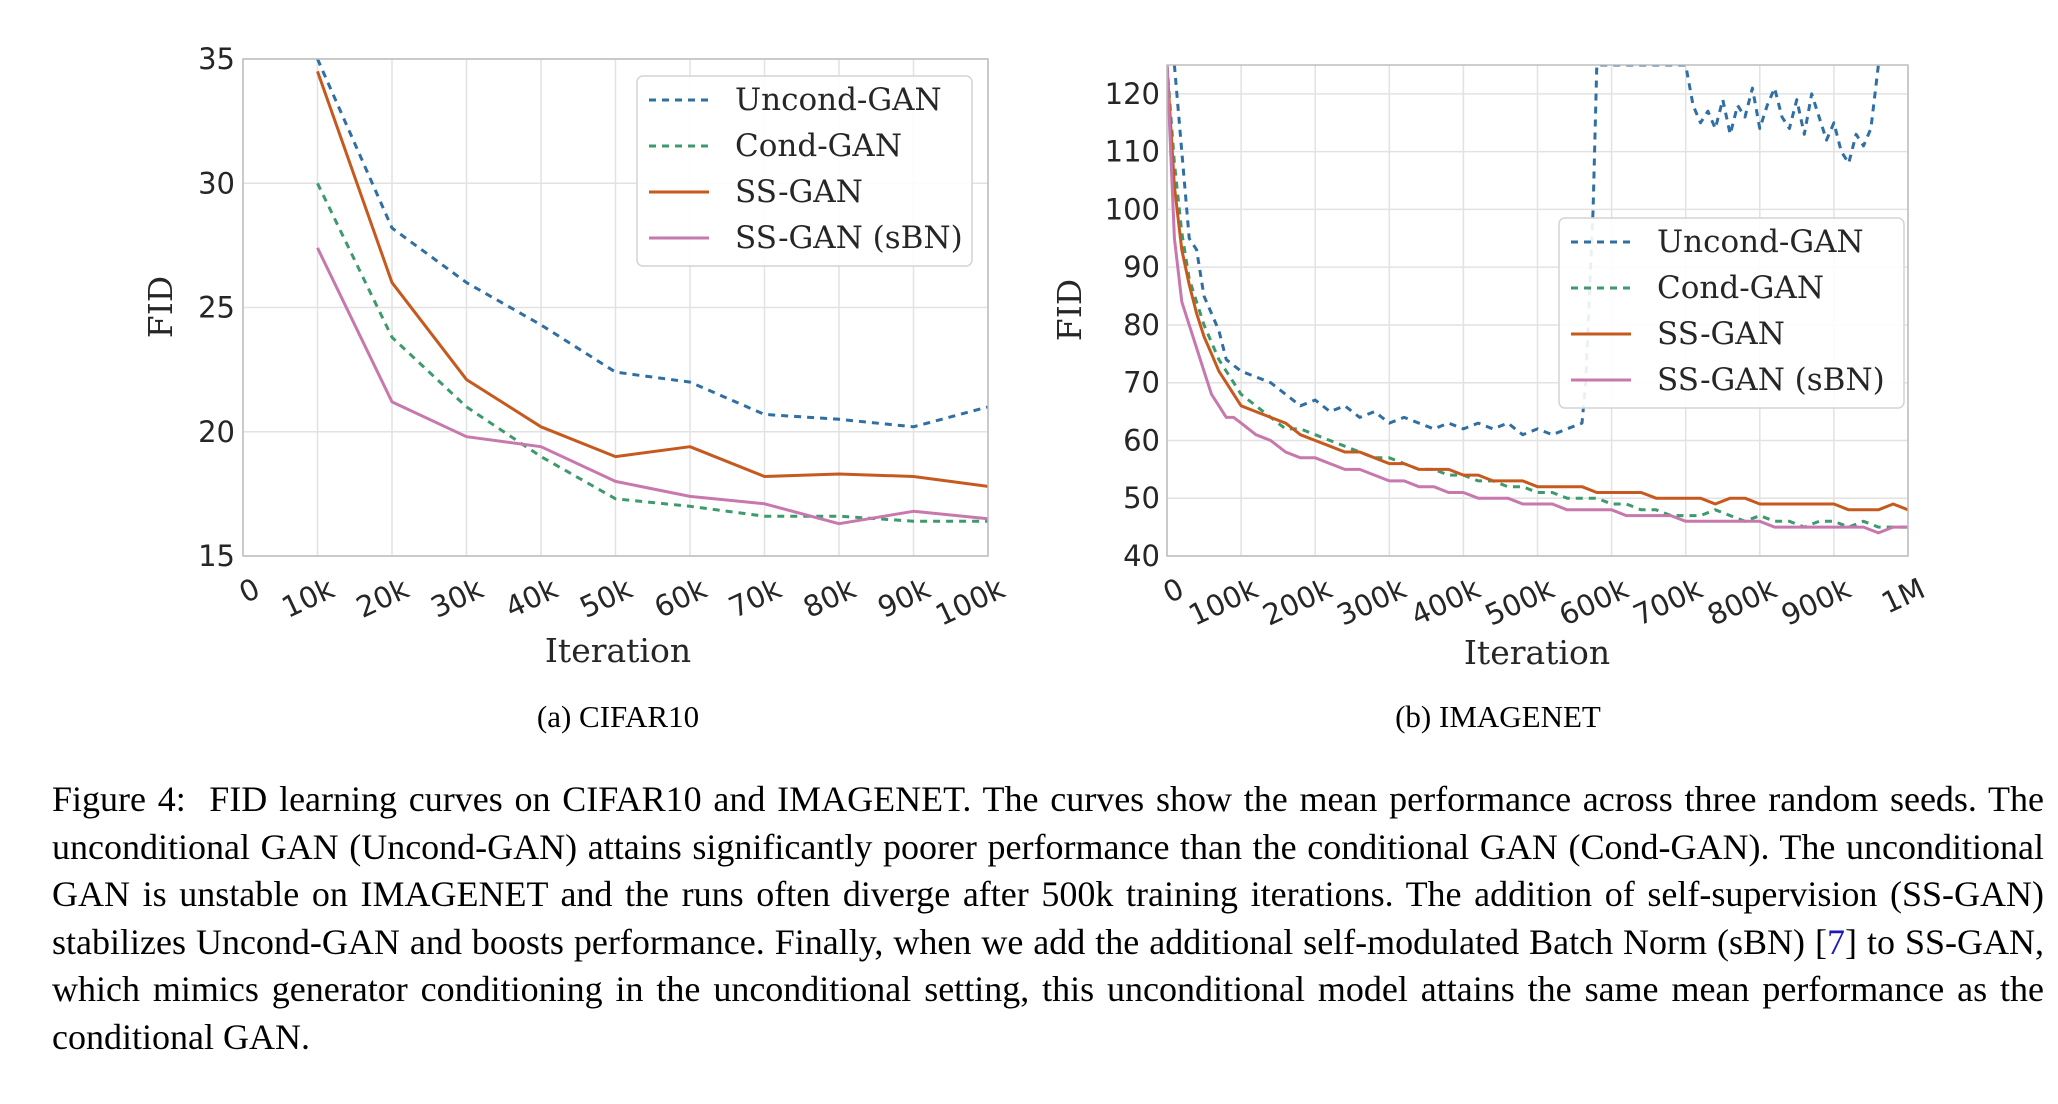 This screenshot has height=1104, width=2058. Describe the element at coordinates (1132, 152) in the screenshot. I see `y-tick-label: 110` at that location.